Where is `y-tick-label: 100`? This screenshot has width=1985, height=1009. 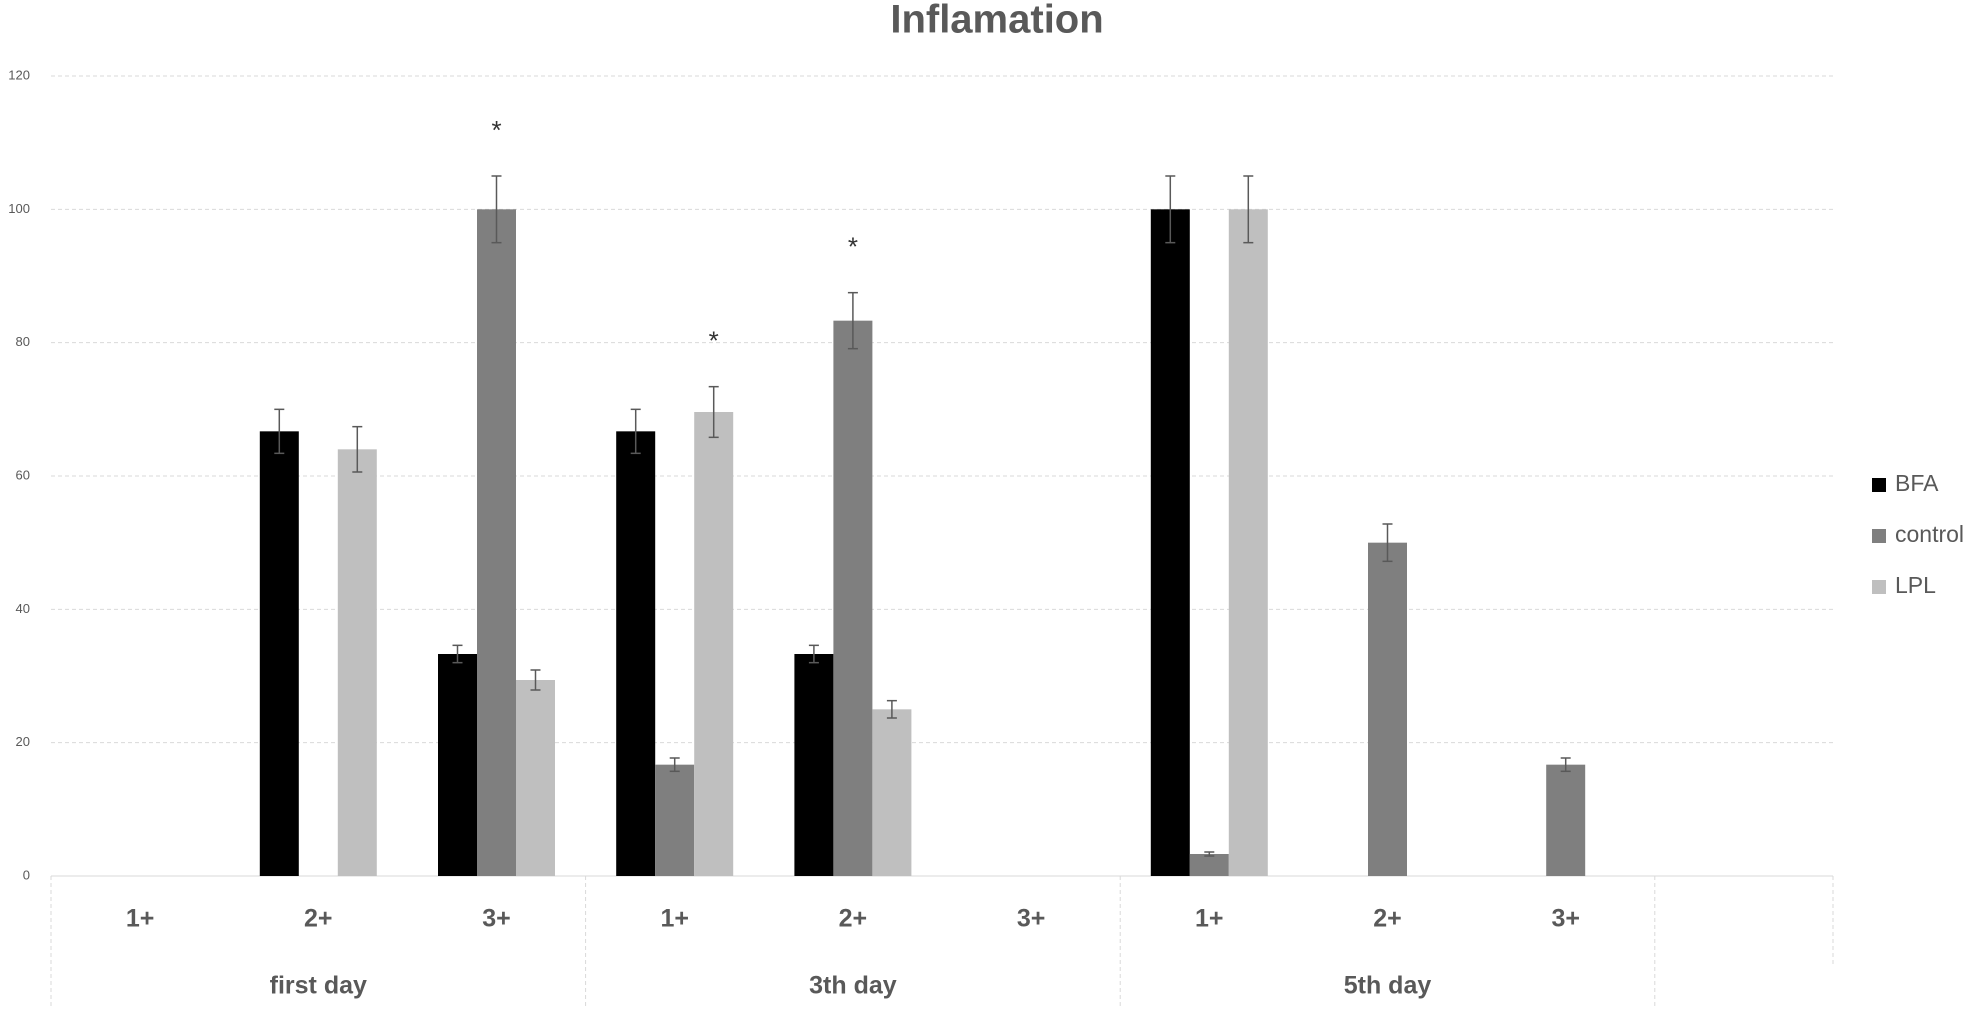 y-tick-label: 100 is located at coordinates (19, 208).